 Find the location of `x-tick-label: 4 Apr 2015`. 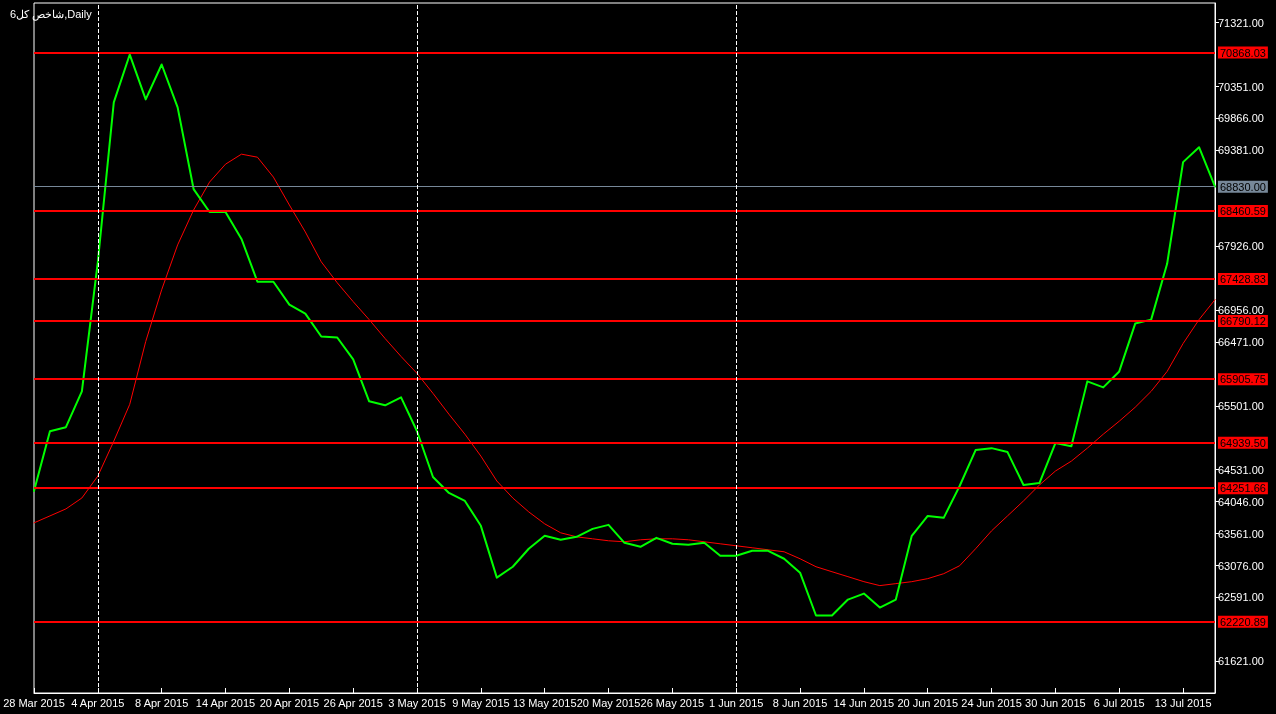

x-tick-label: 4 Apr 2015 is located at coordinates (98, 702).